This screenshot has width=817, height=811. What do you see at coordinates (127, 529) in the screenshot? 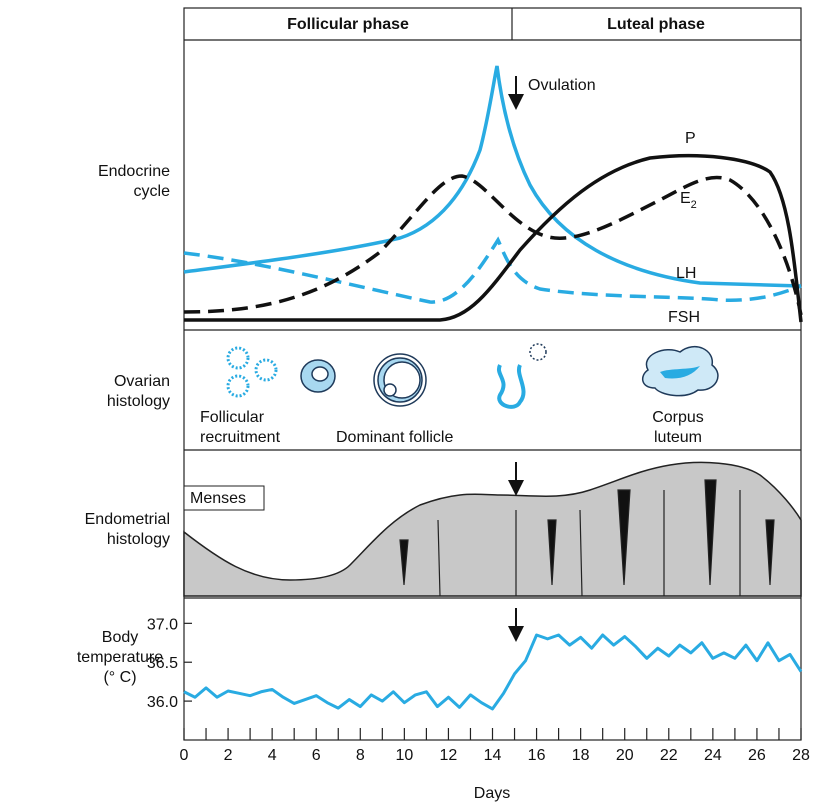
I see `panel-label: Endometrial histology` at bounding box center [127, 529].